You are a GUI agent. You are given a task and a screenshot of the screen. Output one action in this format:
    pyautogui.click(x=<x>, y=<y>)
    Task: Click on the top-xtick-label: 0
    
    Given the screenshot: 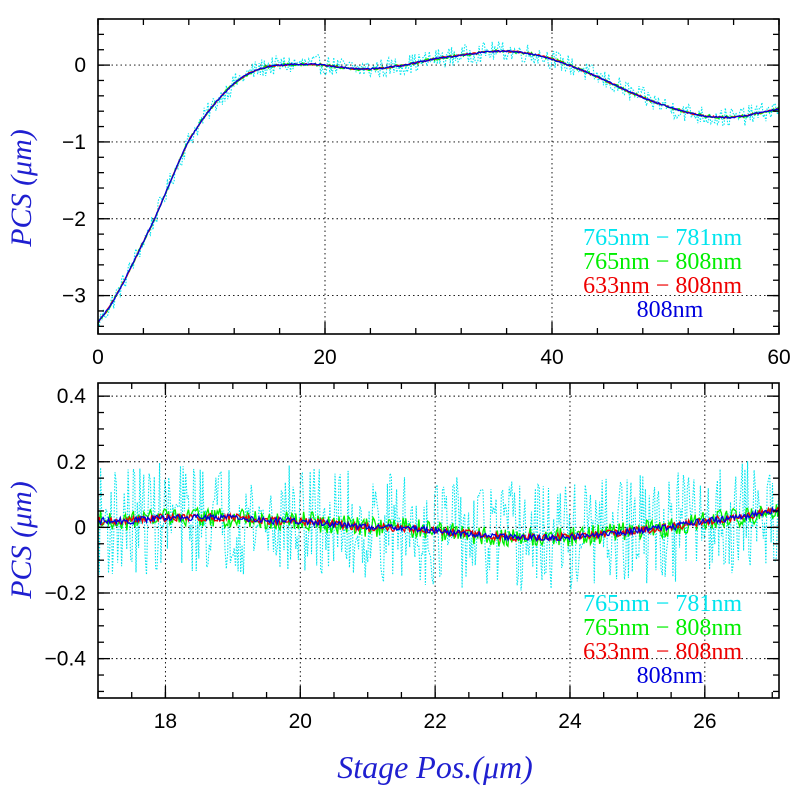 What is the action you would take?
    pyautogui.click(x=98, y=357)
    